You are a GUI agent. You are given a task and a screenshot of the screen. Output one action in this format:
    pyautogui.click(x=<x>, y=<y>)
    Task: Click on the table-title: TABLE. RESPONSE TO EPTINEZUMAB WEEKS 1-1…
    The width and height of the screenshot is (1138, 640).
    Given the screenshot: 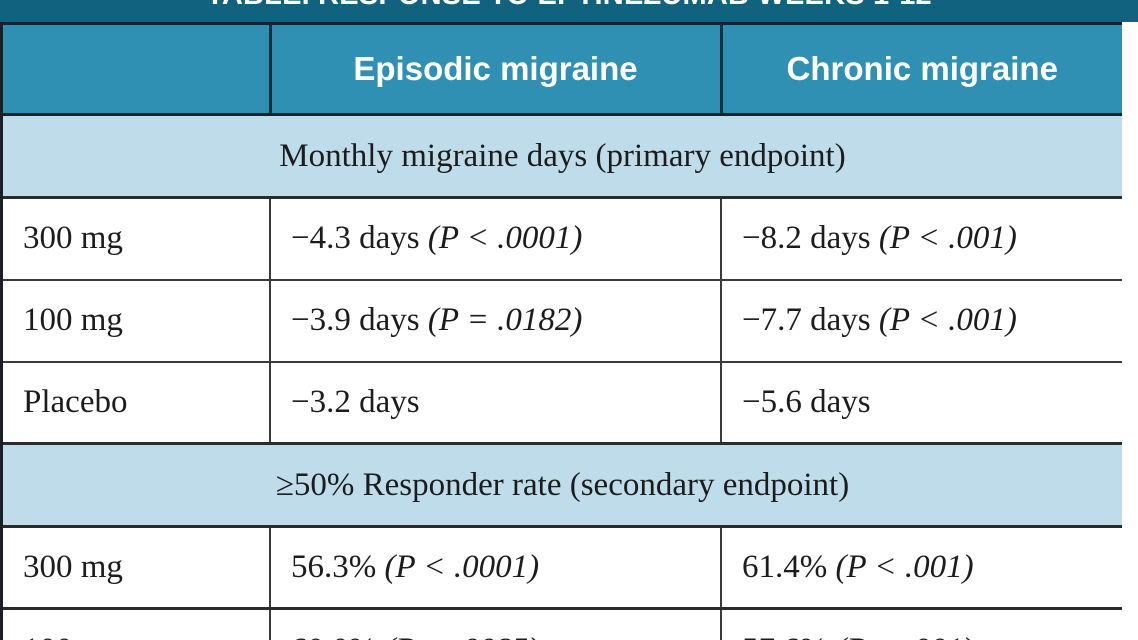 What is the action you would take?
    pyautogui.click(x=569, y=11)
    